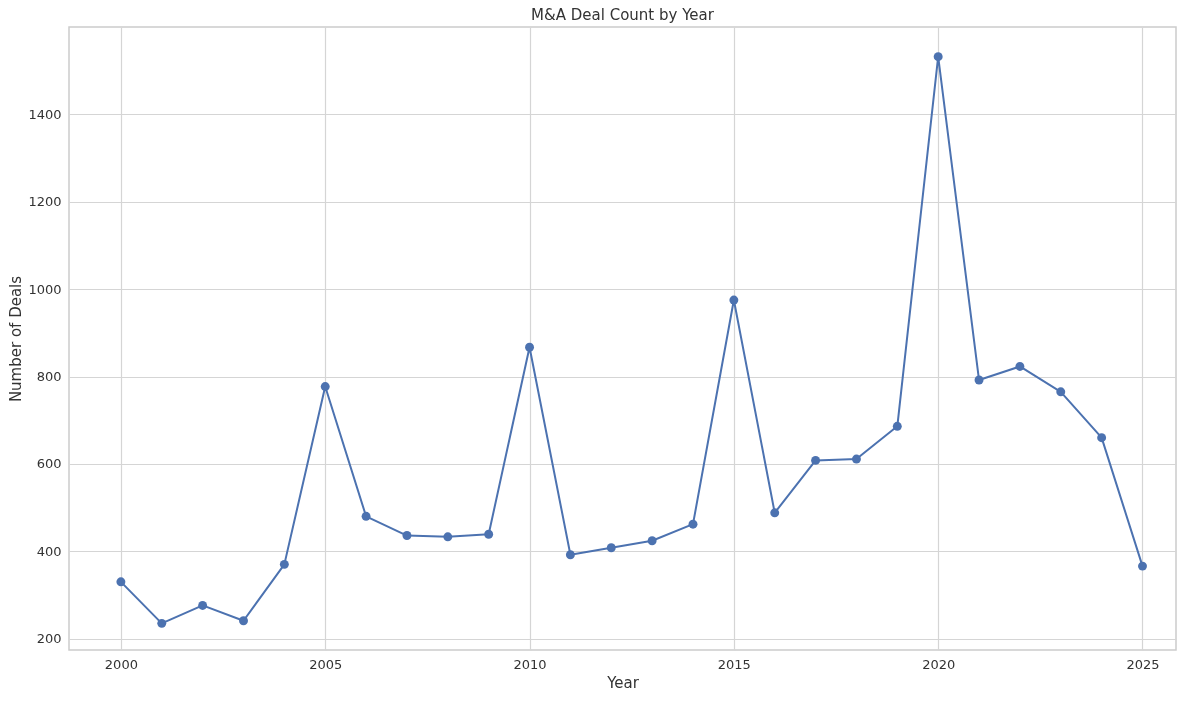 The height and width of the screenshot is (704, 1190). What do you see at coordinates (45, 289) in the screenshot?
I see `y-tick-label: 1000` at bounding box center [45, 289].